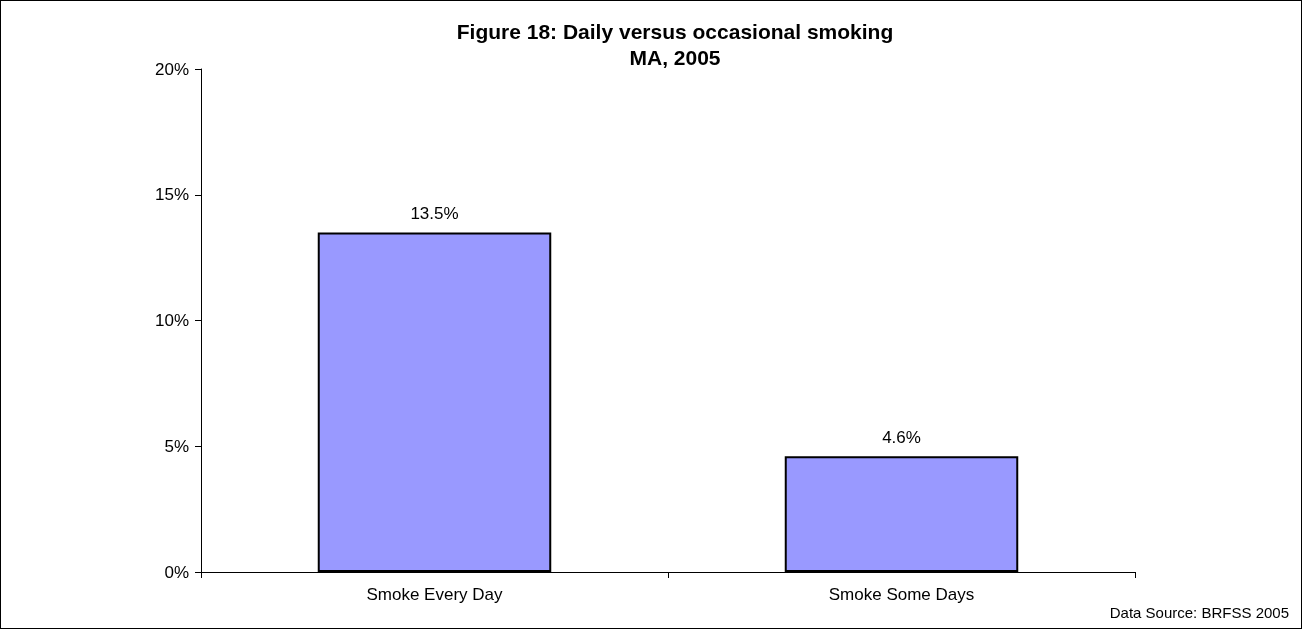 This screenshot has height=631, width=1304. What do you see at coordinates (1199, 612) in the screenshot?
I see `source-note: Data Source: BRFSS 2005` at bounding box center [1199, 612].